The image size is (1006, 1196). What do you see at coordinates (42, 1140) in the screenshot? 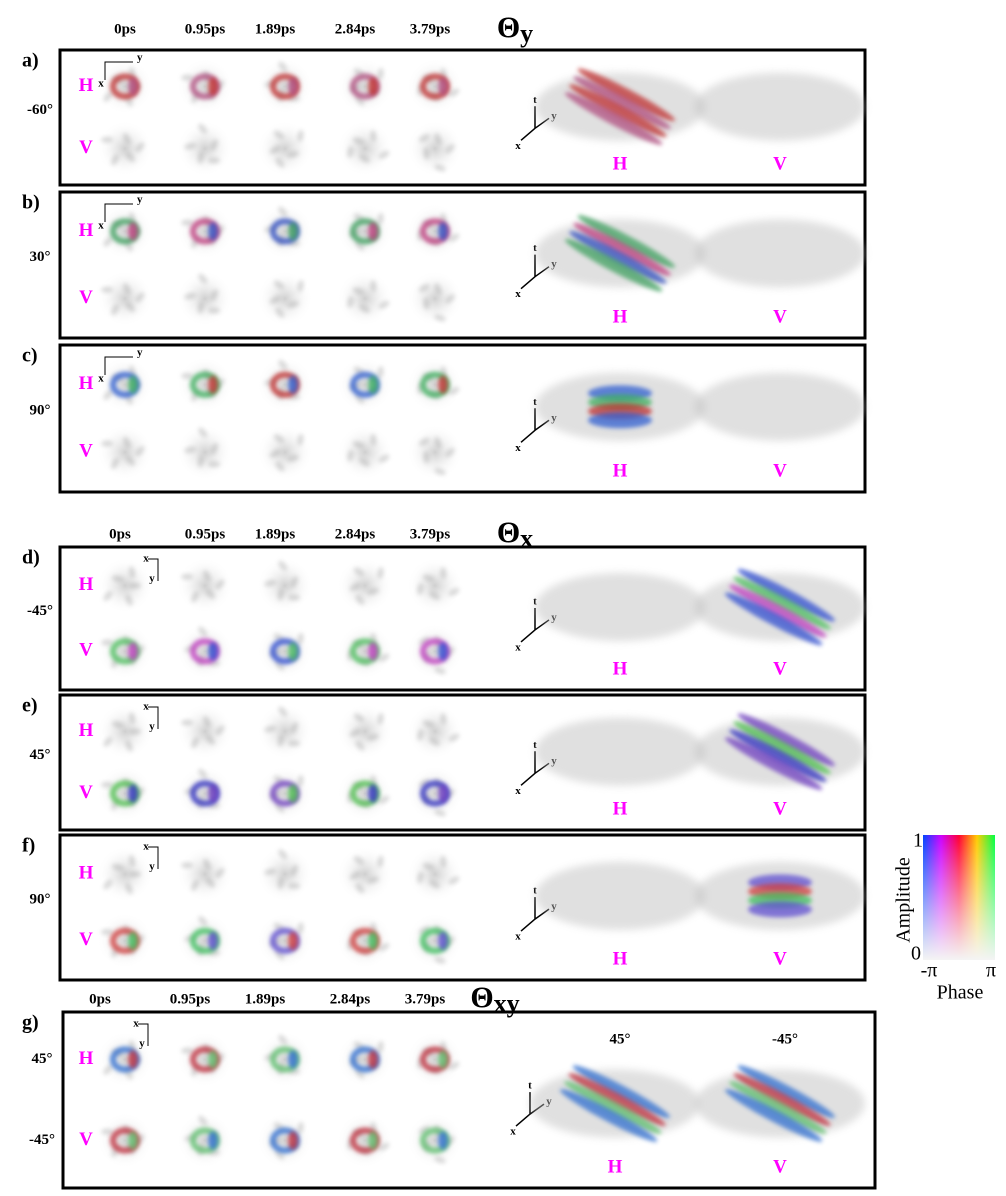
I see `angle-label: -45°` at bounding box center [42, 1140].